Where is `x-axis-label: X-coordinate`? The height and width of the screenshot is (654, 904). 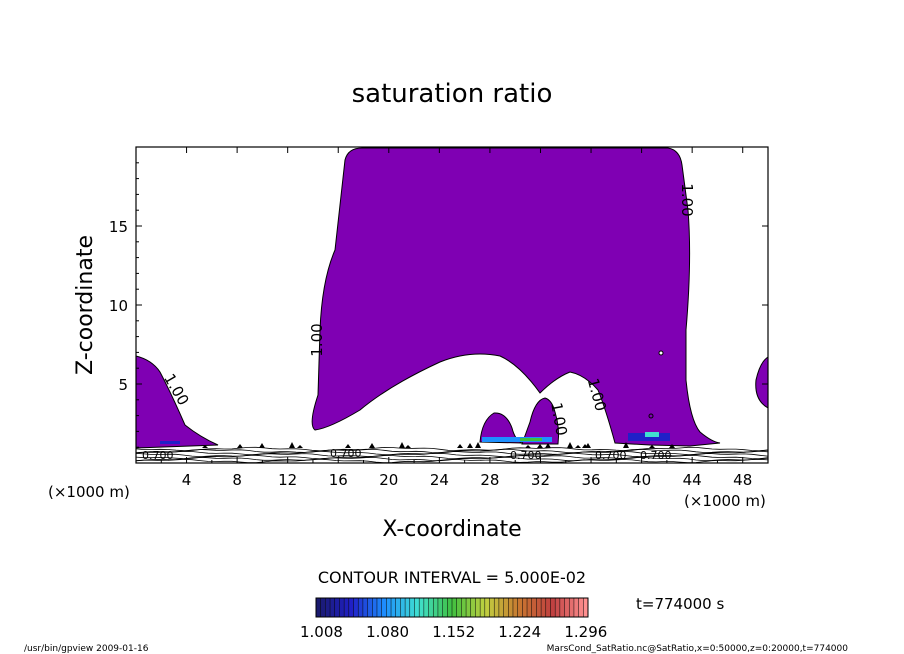 x-axis-label: X-coordinate is located at coordinates (451, 529).